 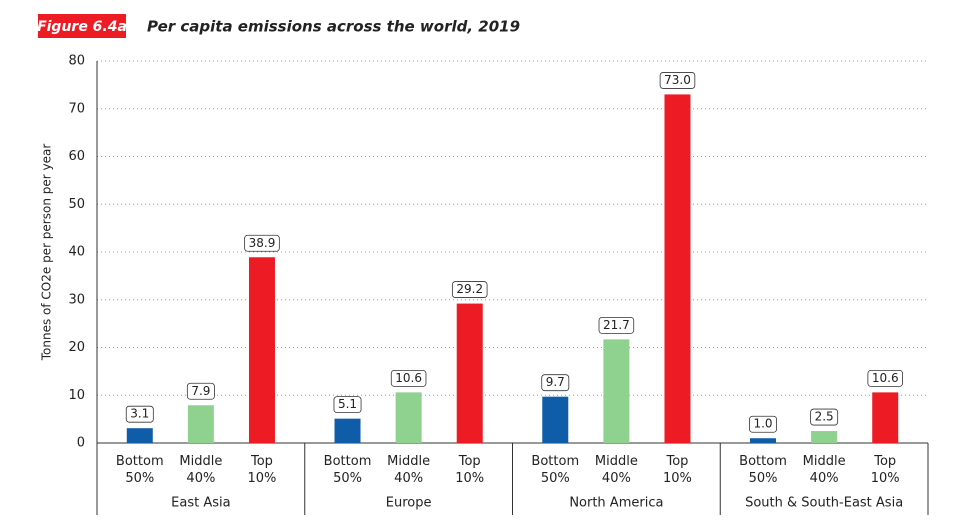 I want to click on y-tick-label: 50, so click(x=76, y=204).